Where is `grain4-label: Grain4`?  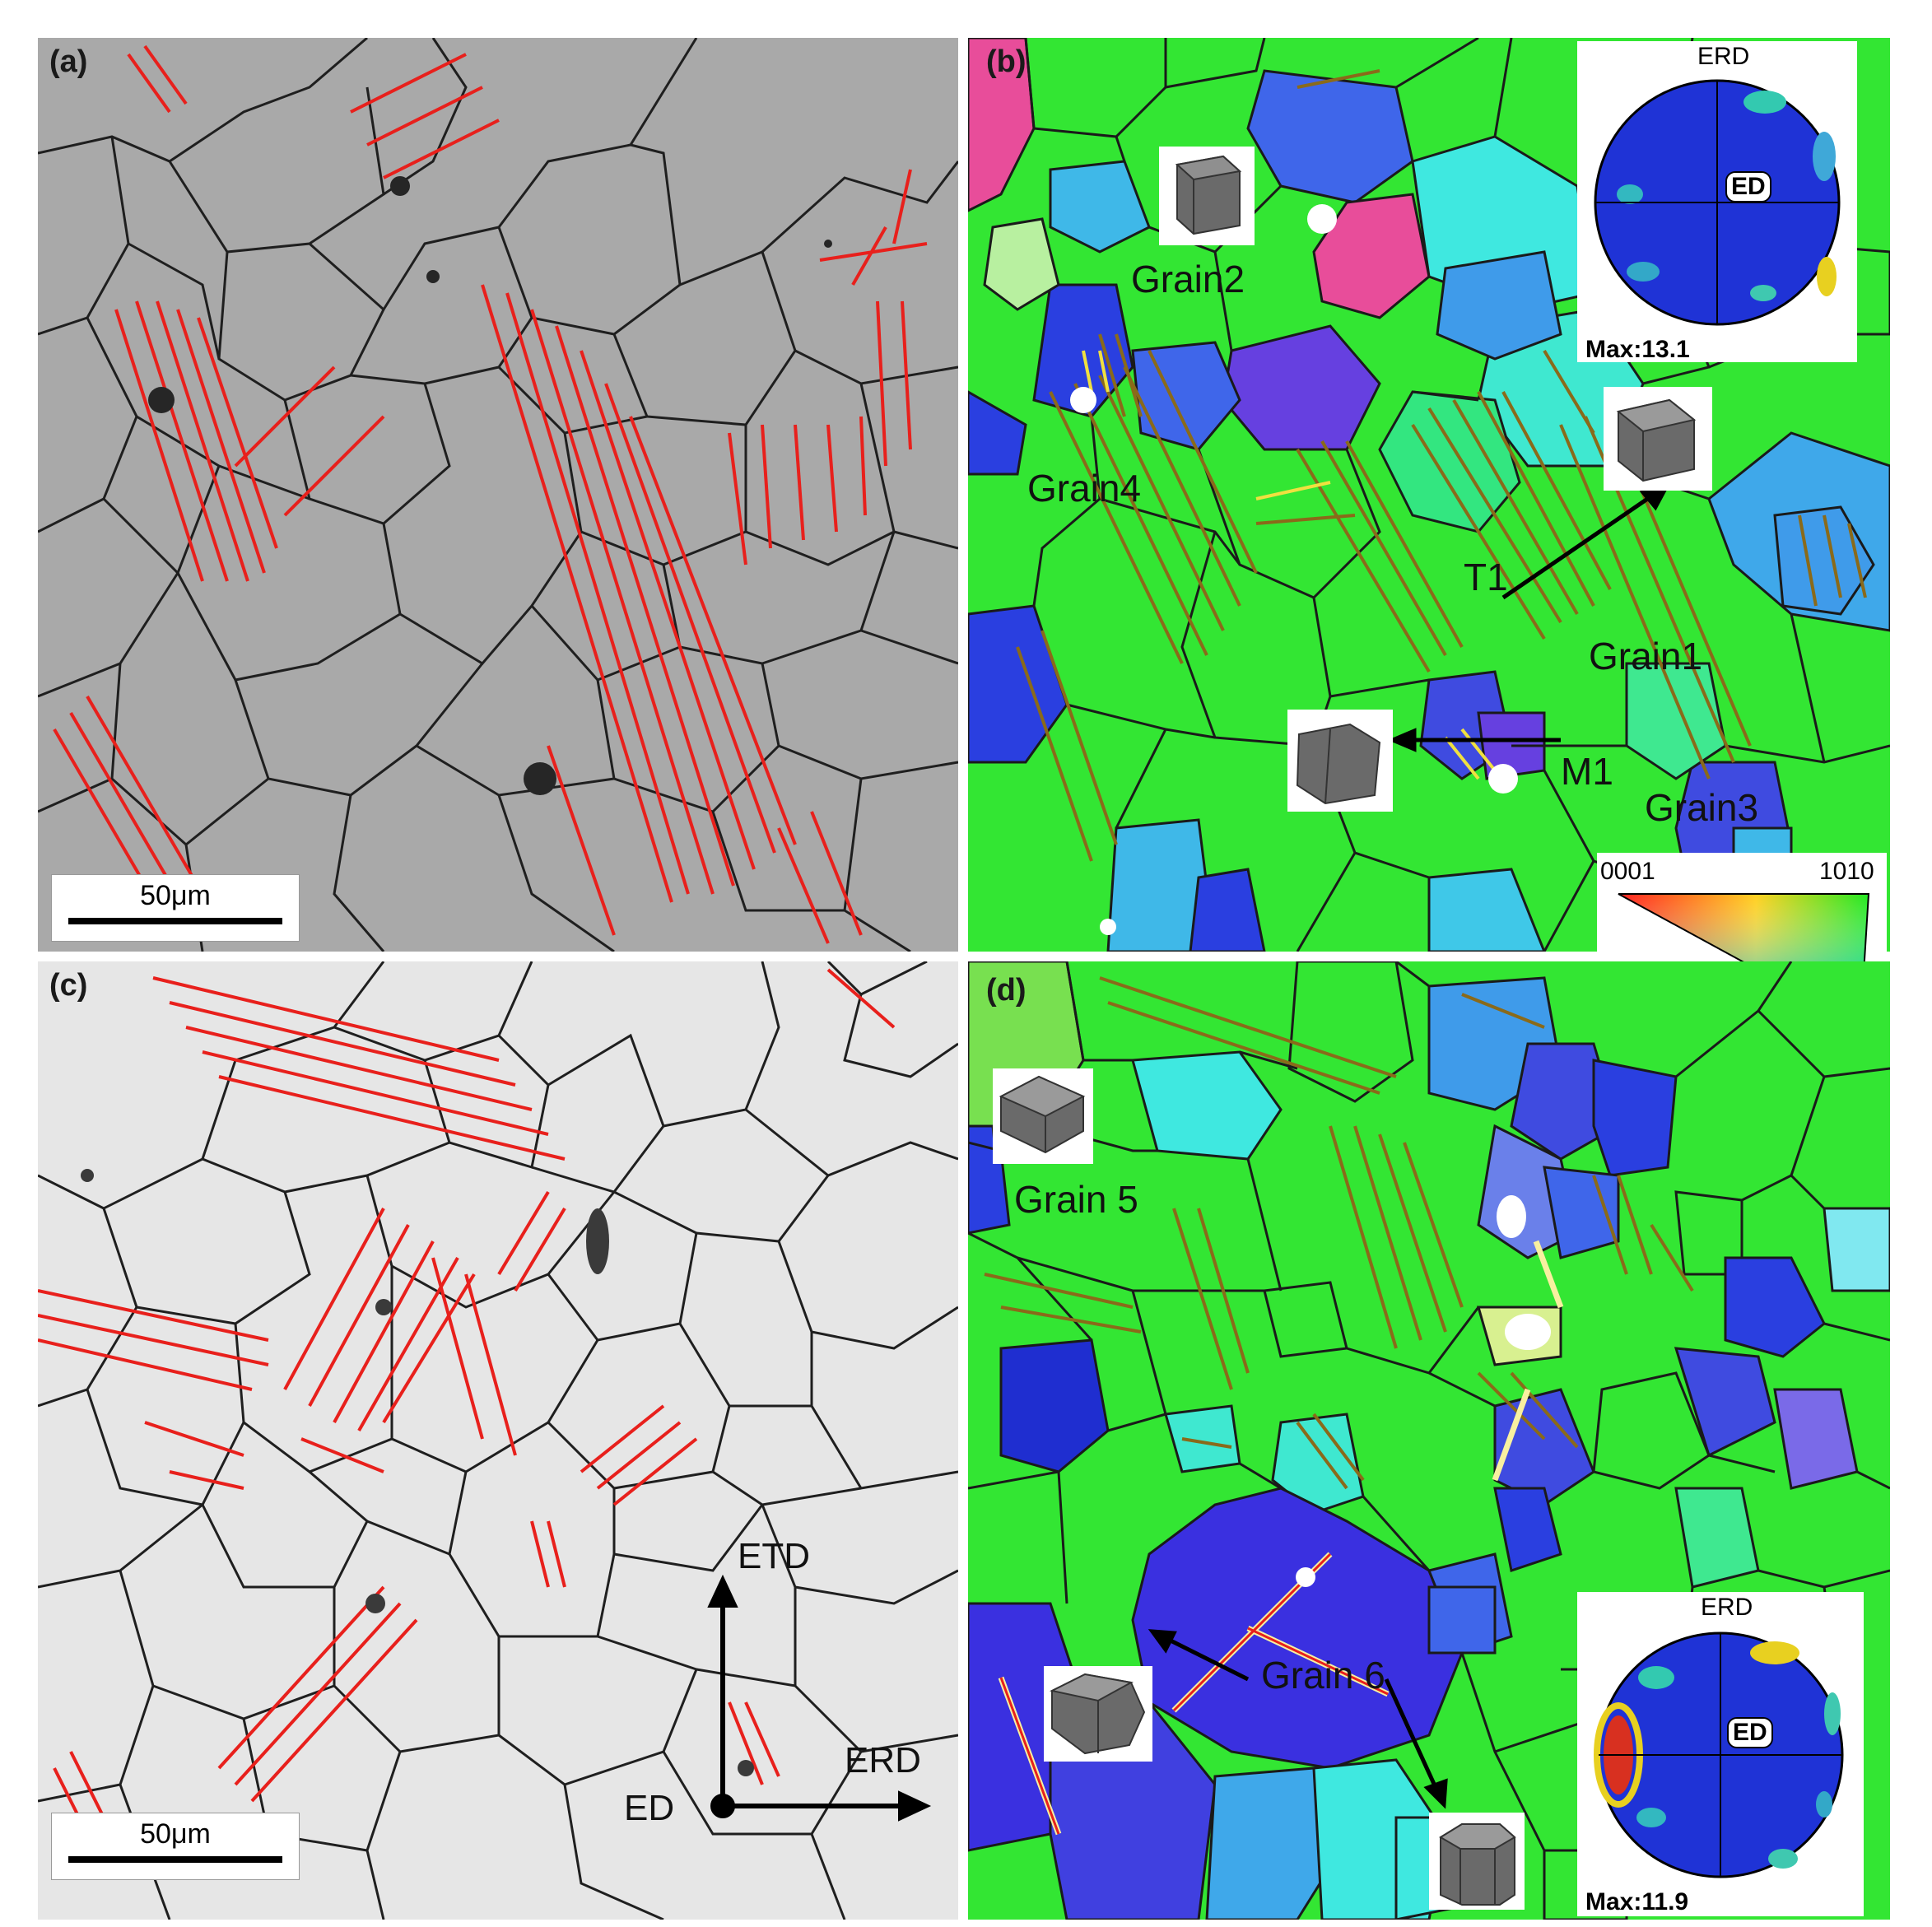
grain4-label: Grain4 is located at coordinates (1084, 488).